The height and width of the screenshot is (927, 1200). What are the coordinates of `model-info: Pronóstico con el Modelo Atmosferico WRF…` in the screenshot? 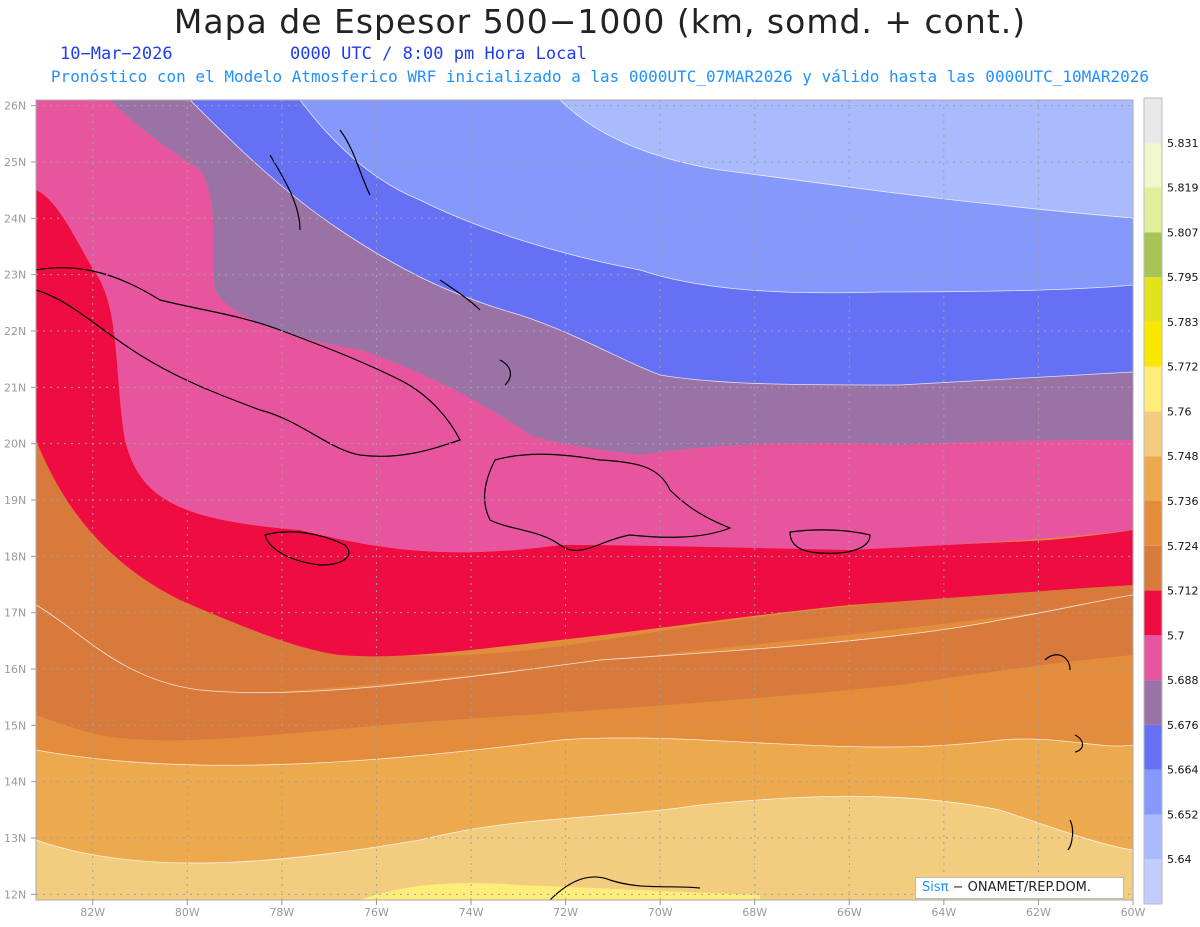 It's located at (600, 76).